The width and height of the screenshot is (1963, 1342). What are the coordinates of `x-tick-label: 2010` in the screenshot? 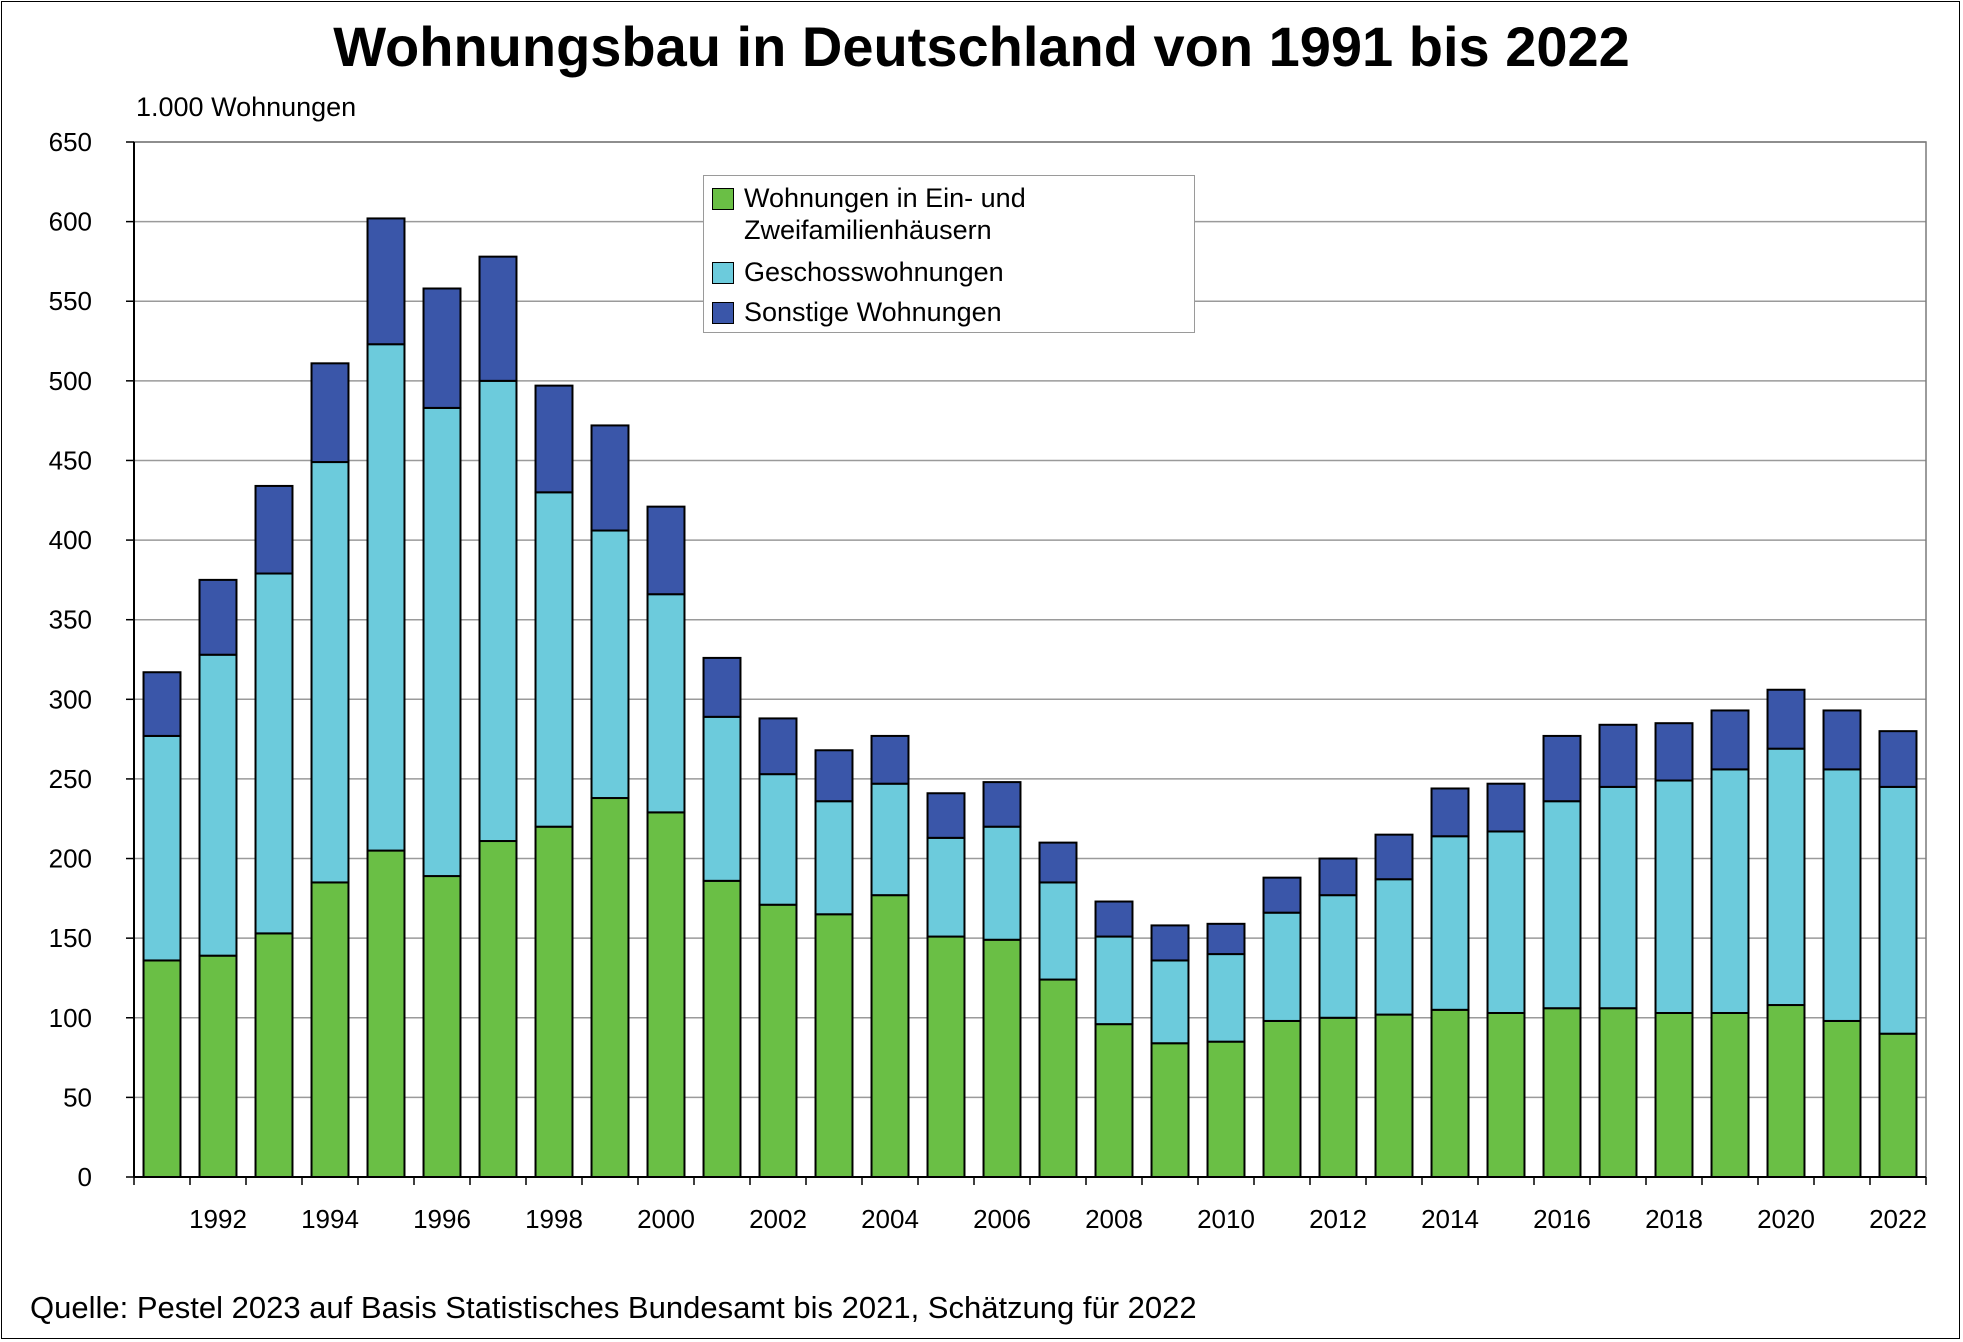 It's located at (1226, 1219).